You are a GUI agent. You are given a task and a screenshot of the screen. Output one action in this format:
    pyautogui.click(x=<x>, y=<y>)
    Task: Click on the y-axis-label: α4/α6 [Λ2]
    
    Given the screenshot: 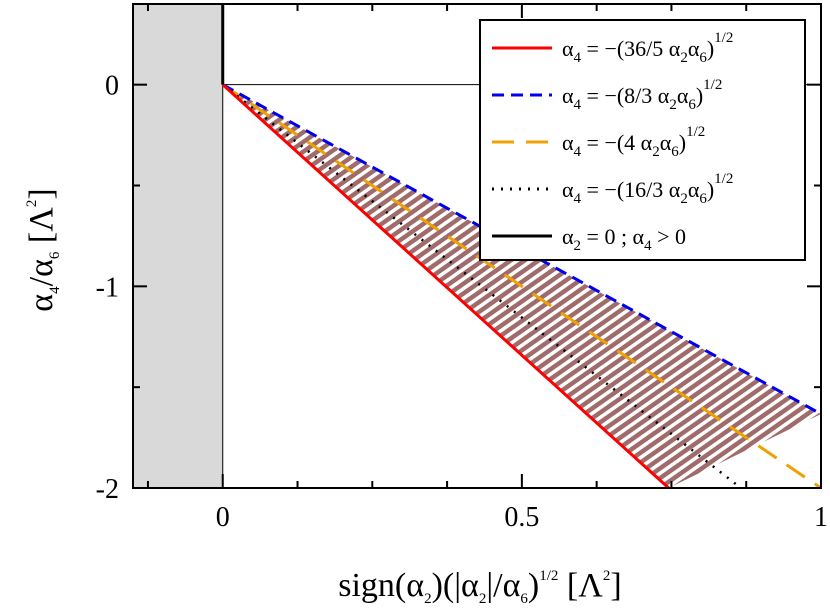 What is the action you would take?
    pyautogui.click(x=43, y=249)
    